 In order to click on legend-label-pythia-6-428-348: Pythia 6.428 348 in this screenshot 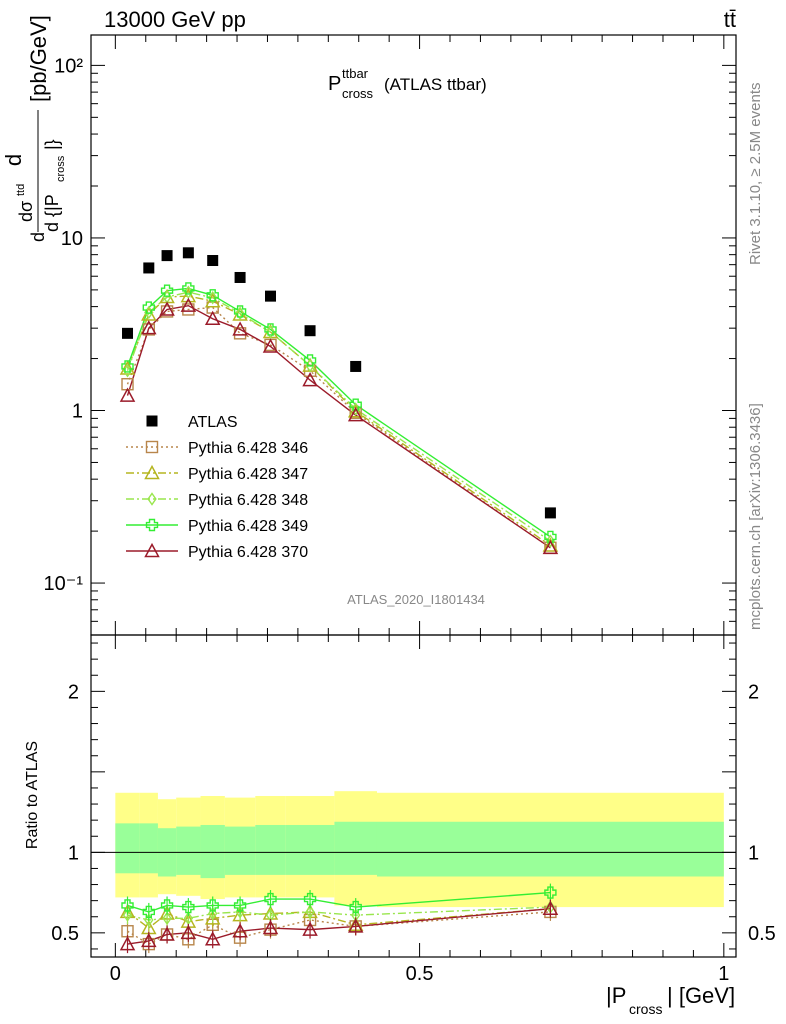, I will do `click(248, 500)`.